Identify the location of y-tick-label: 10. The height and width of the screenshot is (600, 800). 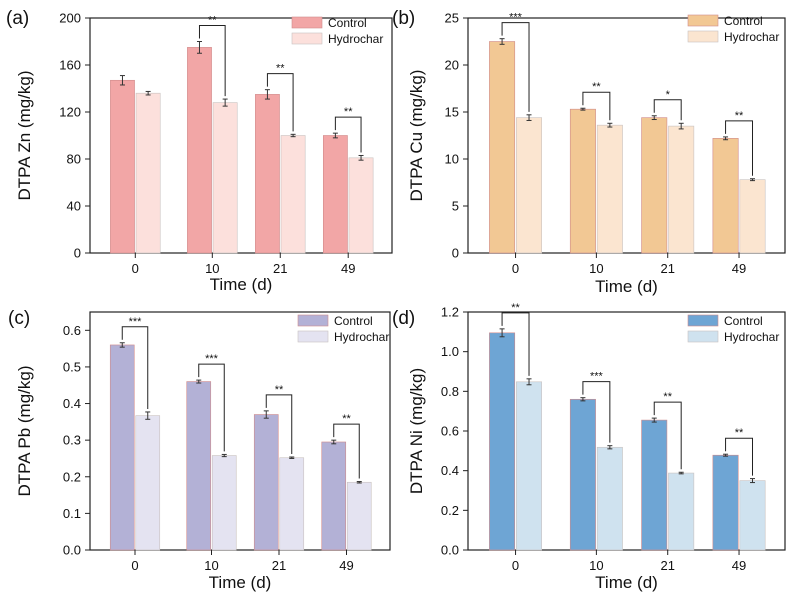
(452, 159).